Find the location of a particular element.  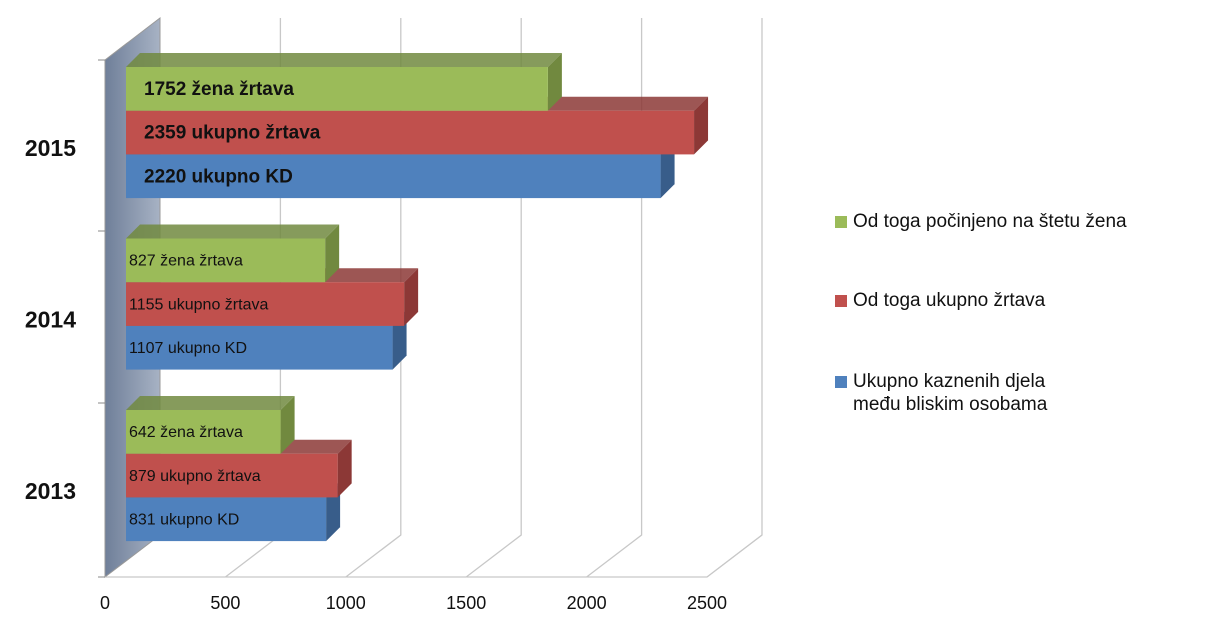

value-label: 2220 ukupno KD is located at coordinates (218, 176).